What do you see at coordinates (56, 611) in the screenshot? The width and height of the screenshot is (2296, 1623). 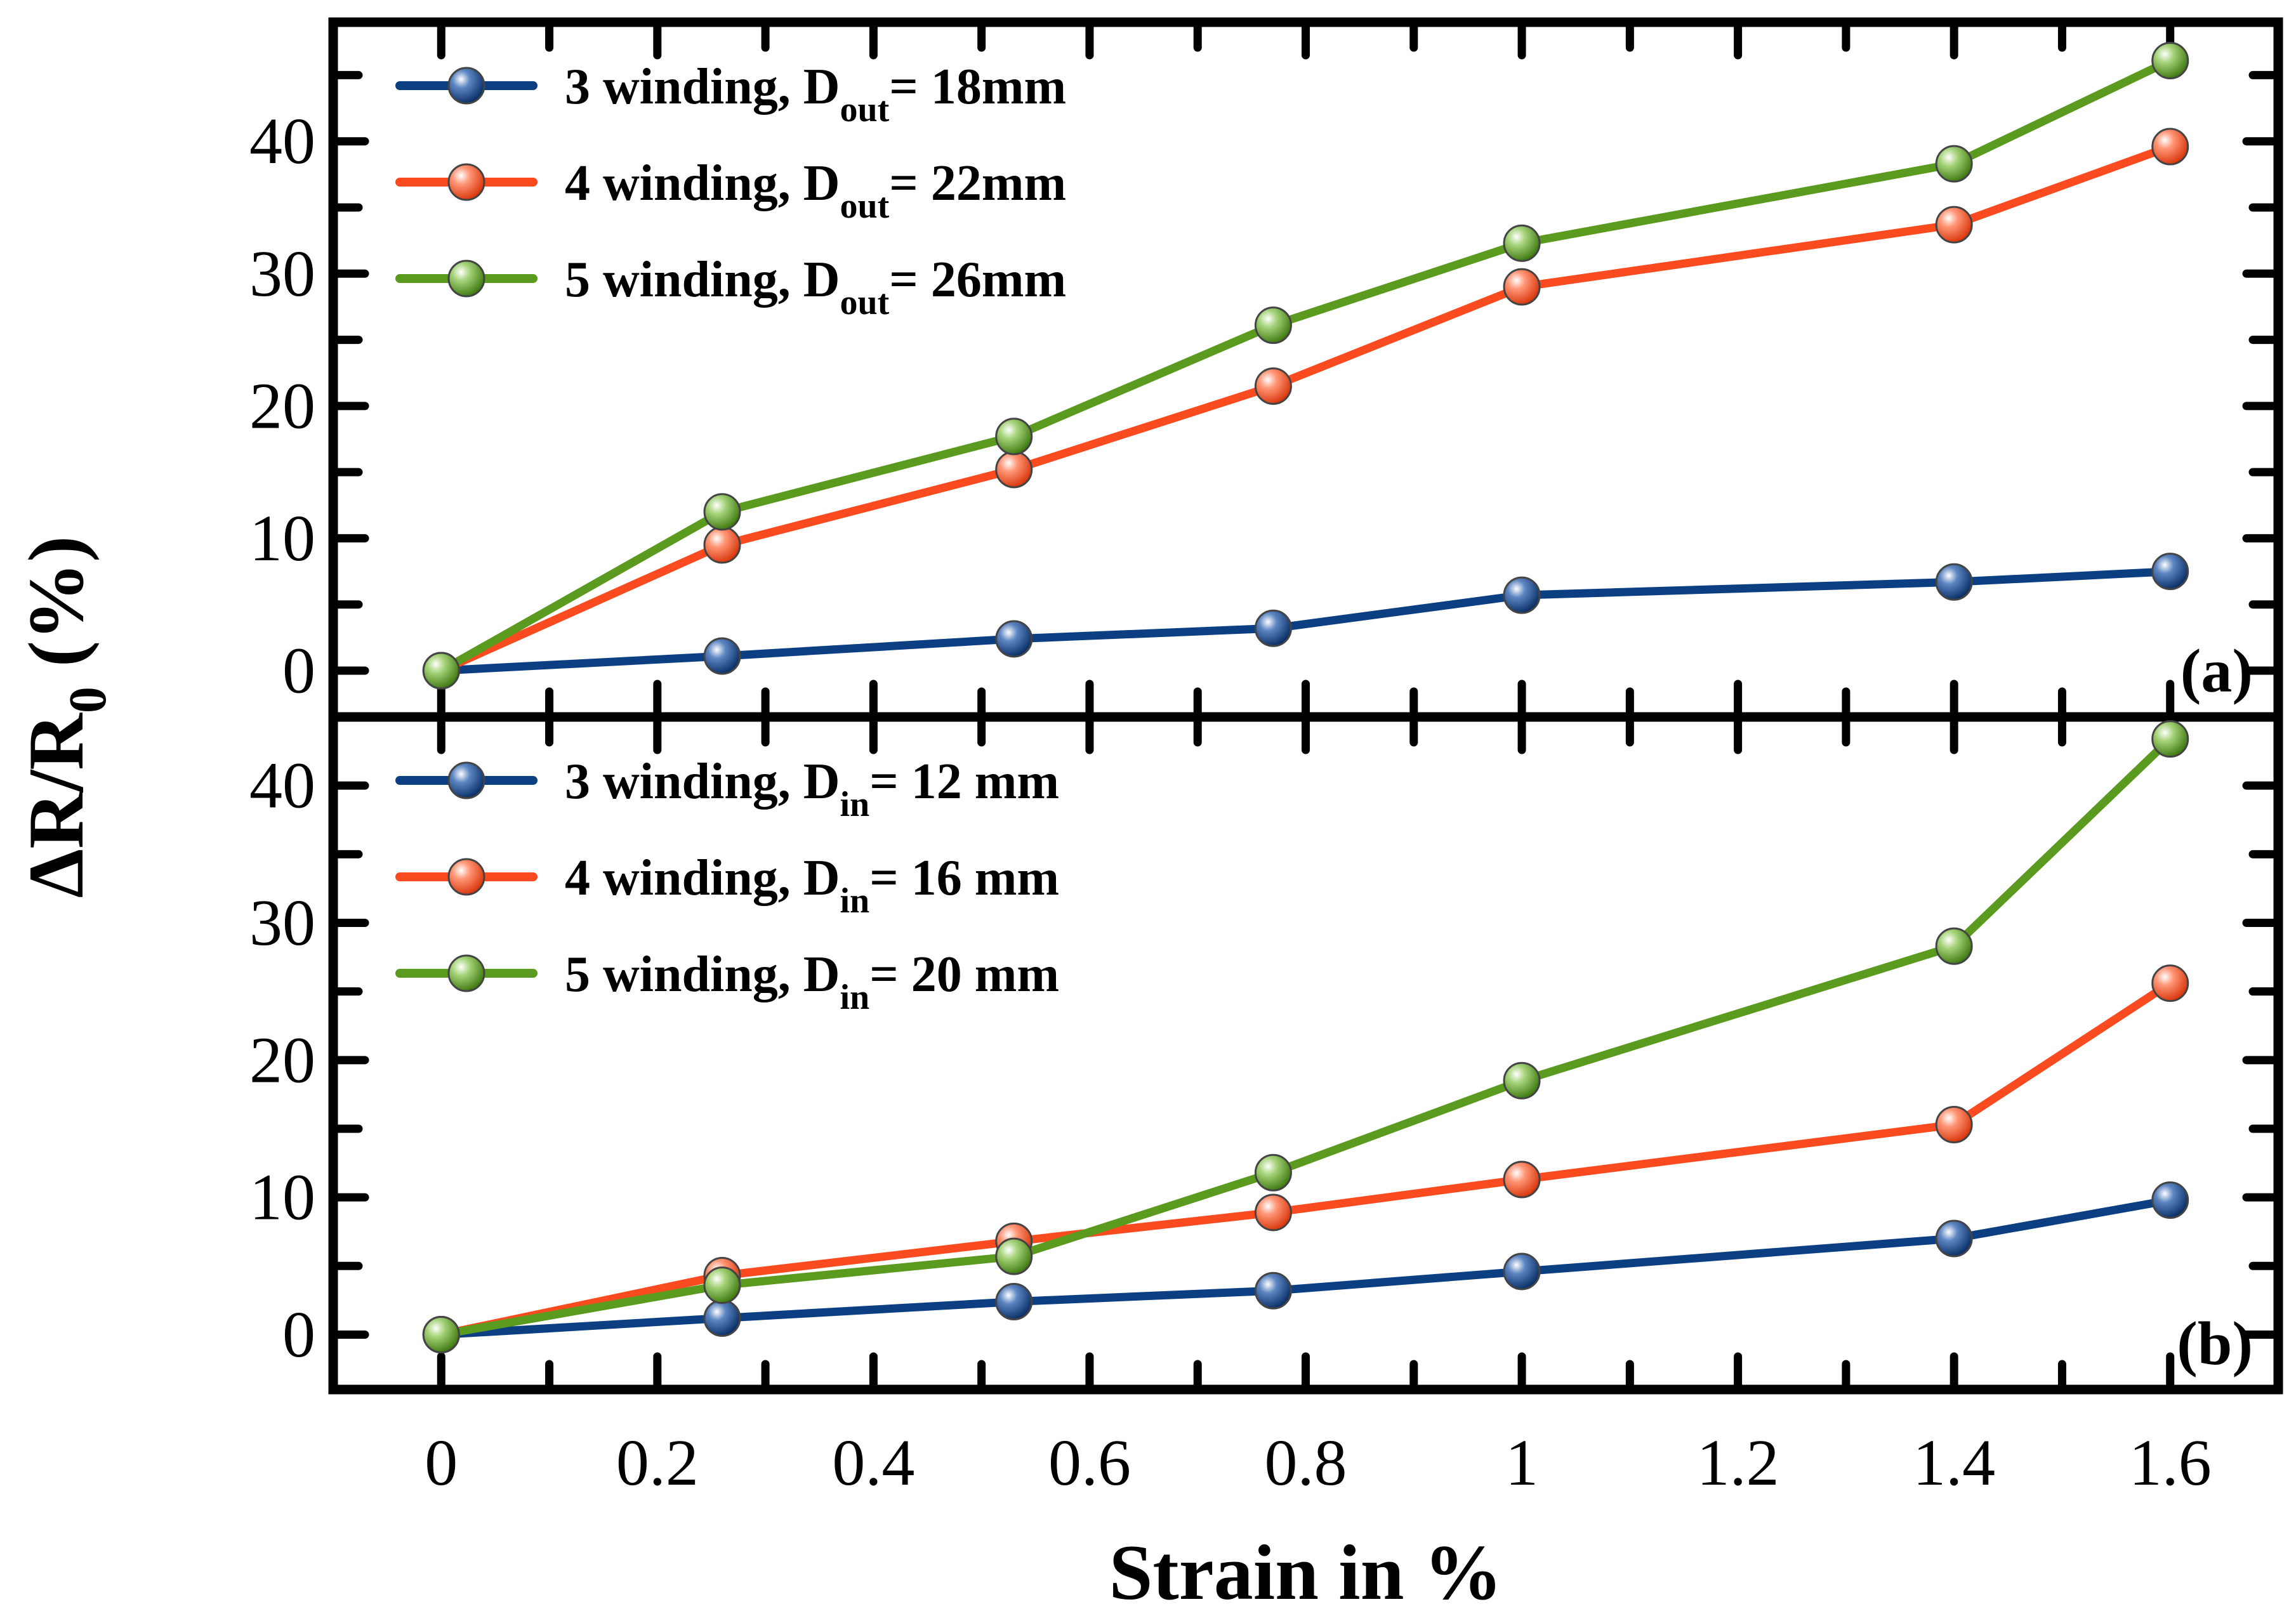 I see `y-axis-title-unit: (%)` at bounding box center [56, 611].